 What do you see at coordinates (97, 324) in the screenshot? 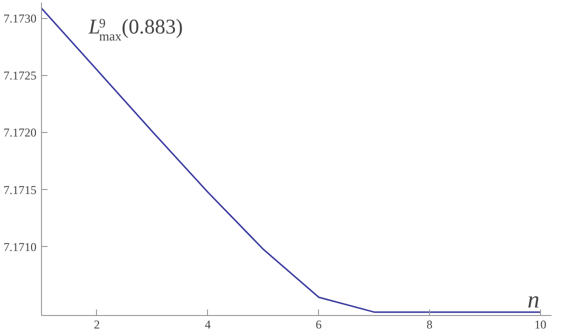
I see `x-tick-label: 2` at bounding box center [97, 324].